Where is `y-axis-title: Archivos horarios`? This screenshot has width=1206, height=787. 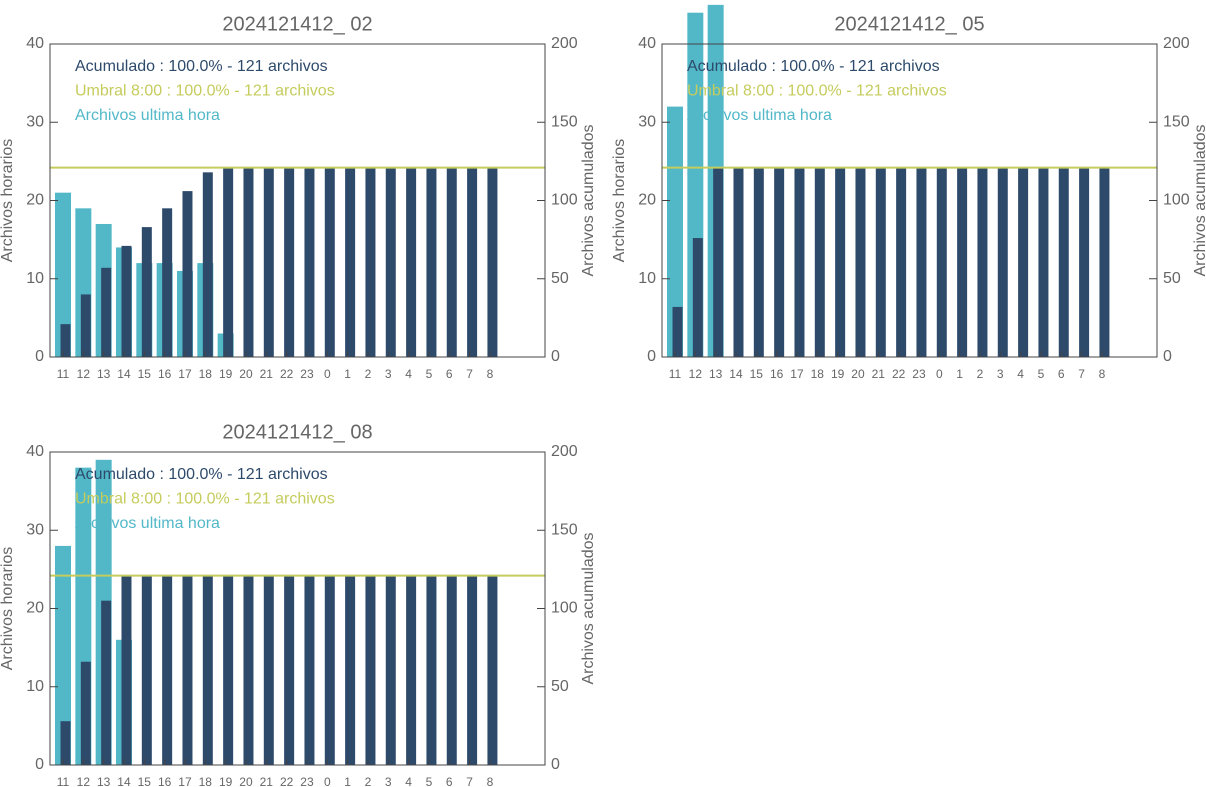 y-axis-title: Archivos horarios is located at coordinates (619, 201).